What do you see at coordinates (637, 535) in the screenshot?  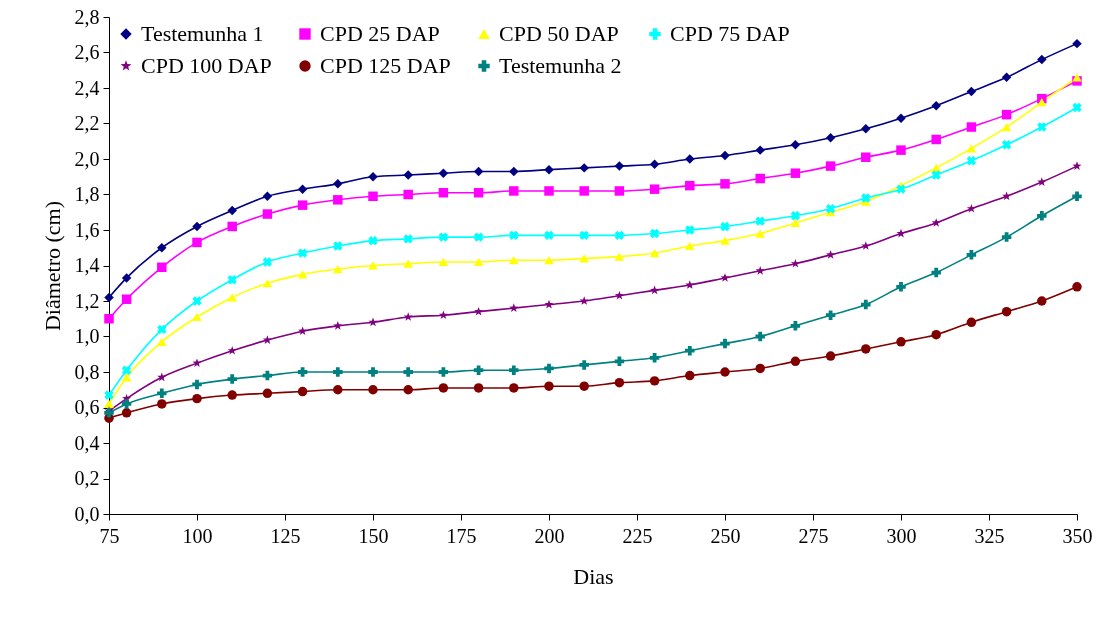 I see `x-tick-label: 225` at bounding box center [637, 535].